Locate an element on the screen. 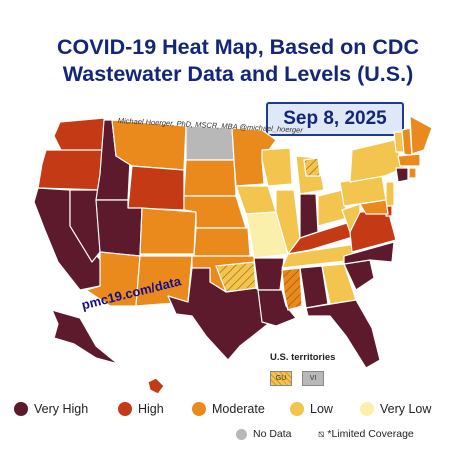 The height and width of the screenshot is (459, 476). legend-label: No Data is located at coordinates (272, 434).